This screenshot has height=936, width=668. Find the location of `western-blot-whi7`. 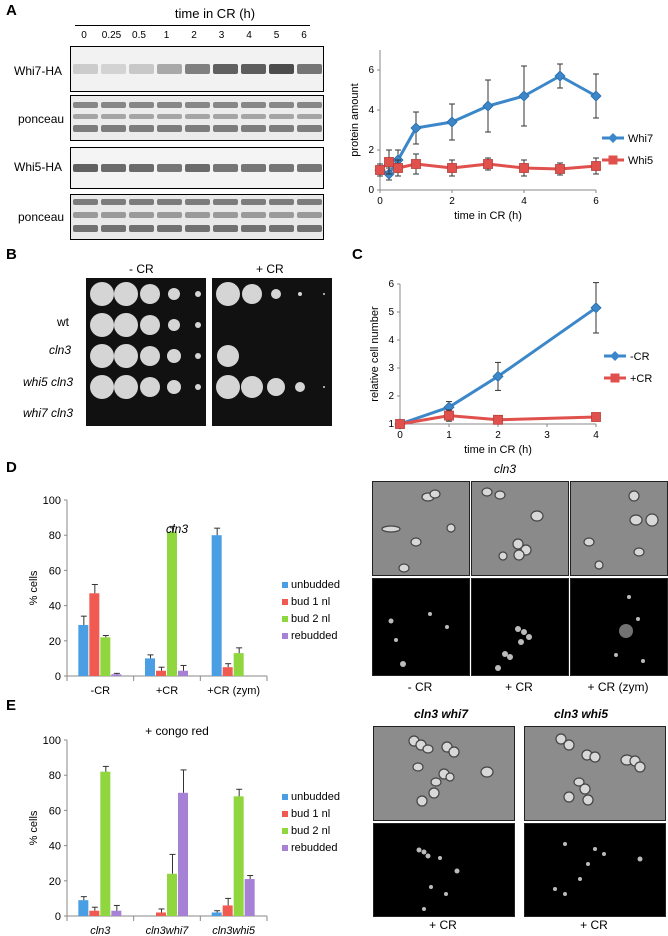

western-blot-whi7 is located at coordinates (197, 69).